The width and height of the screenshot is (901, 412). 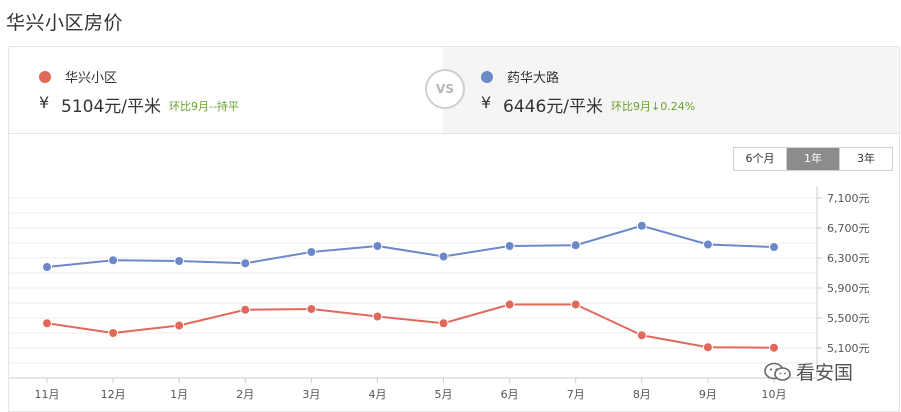 I want to click on time-range-switch: 6个月 1年 3年, so click(x=813, y=159).